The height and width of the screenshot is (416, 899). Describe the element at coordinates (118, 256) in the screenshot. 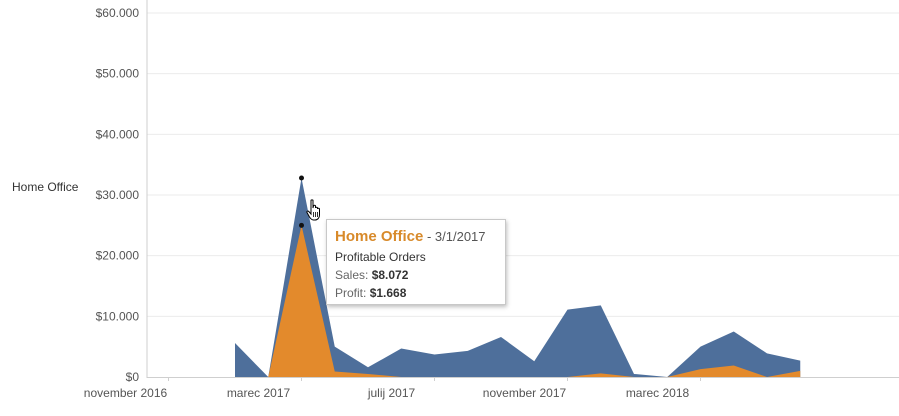

I see `y-tick-label: $20.000` at that location.